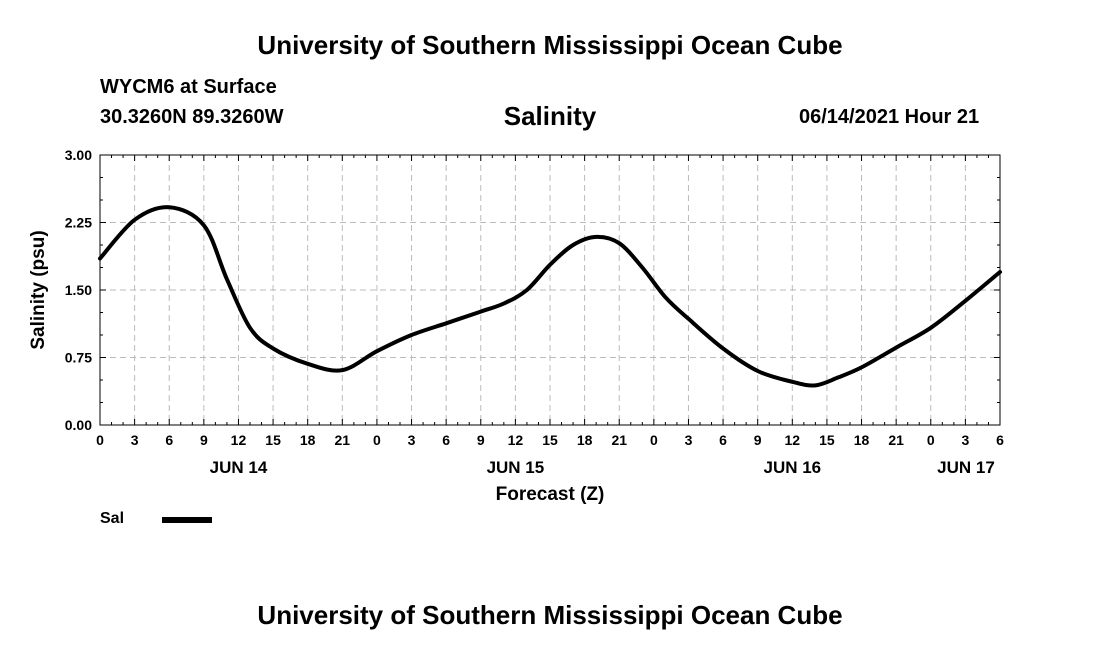  I want to click on y-tick-label: 1.50, so click(78, 290).